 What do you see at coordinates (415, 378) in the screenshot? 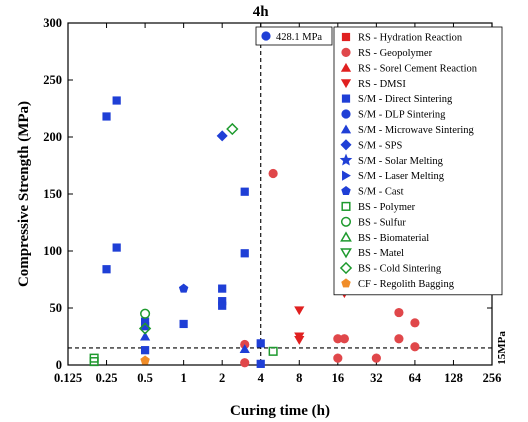
I see `x-tick-label: 64` at bounding box center [415, 378].